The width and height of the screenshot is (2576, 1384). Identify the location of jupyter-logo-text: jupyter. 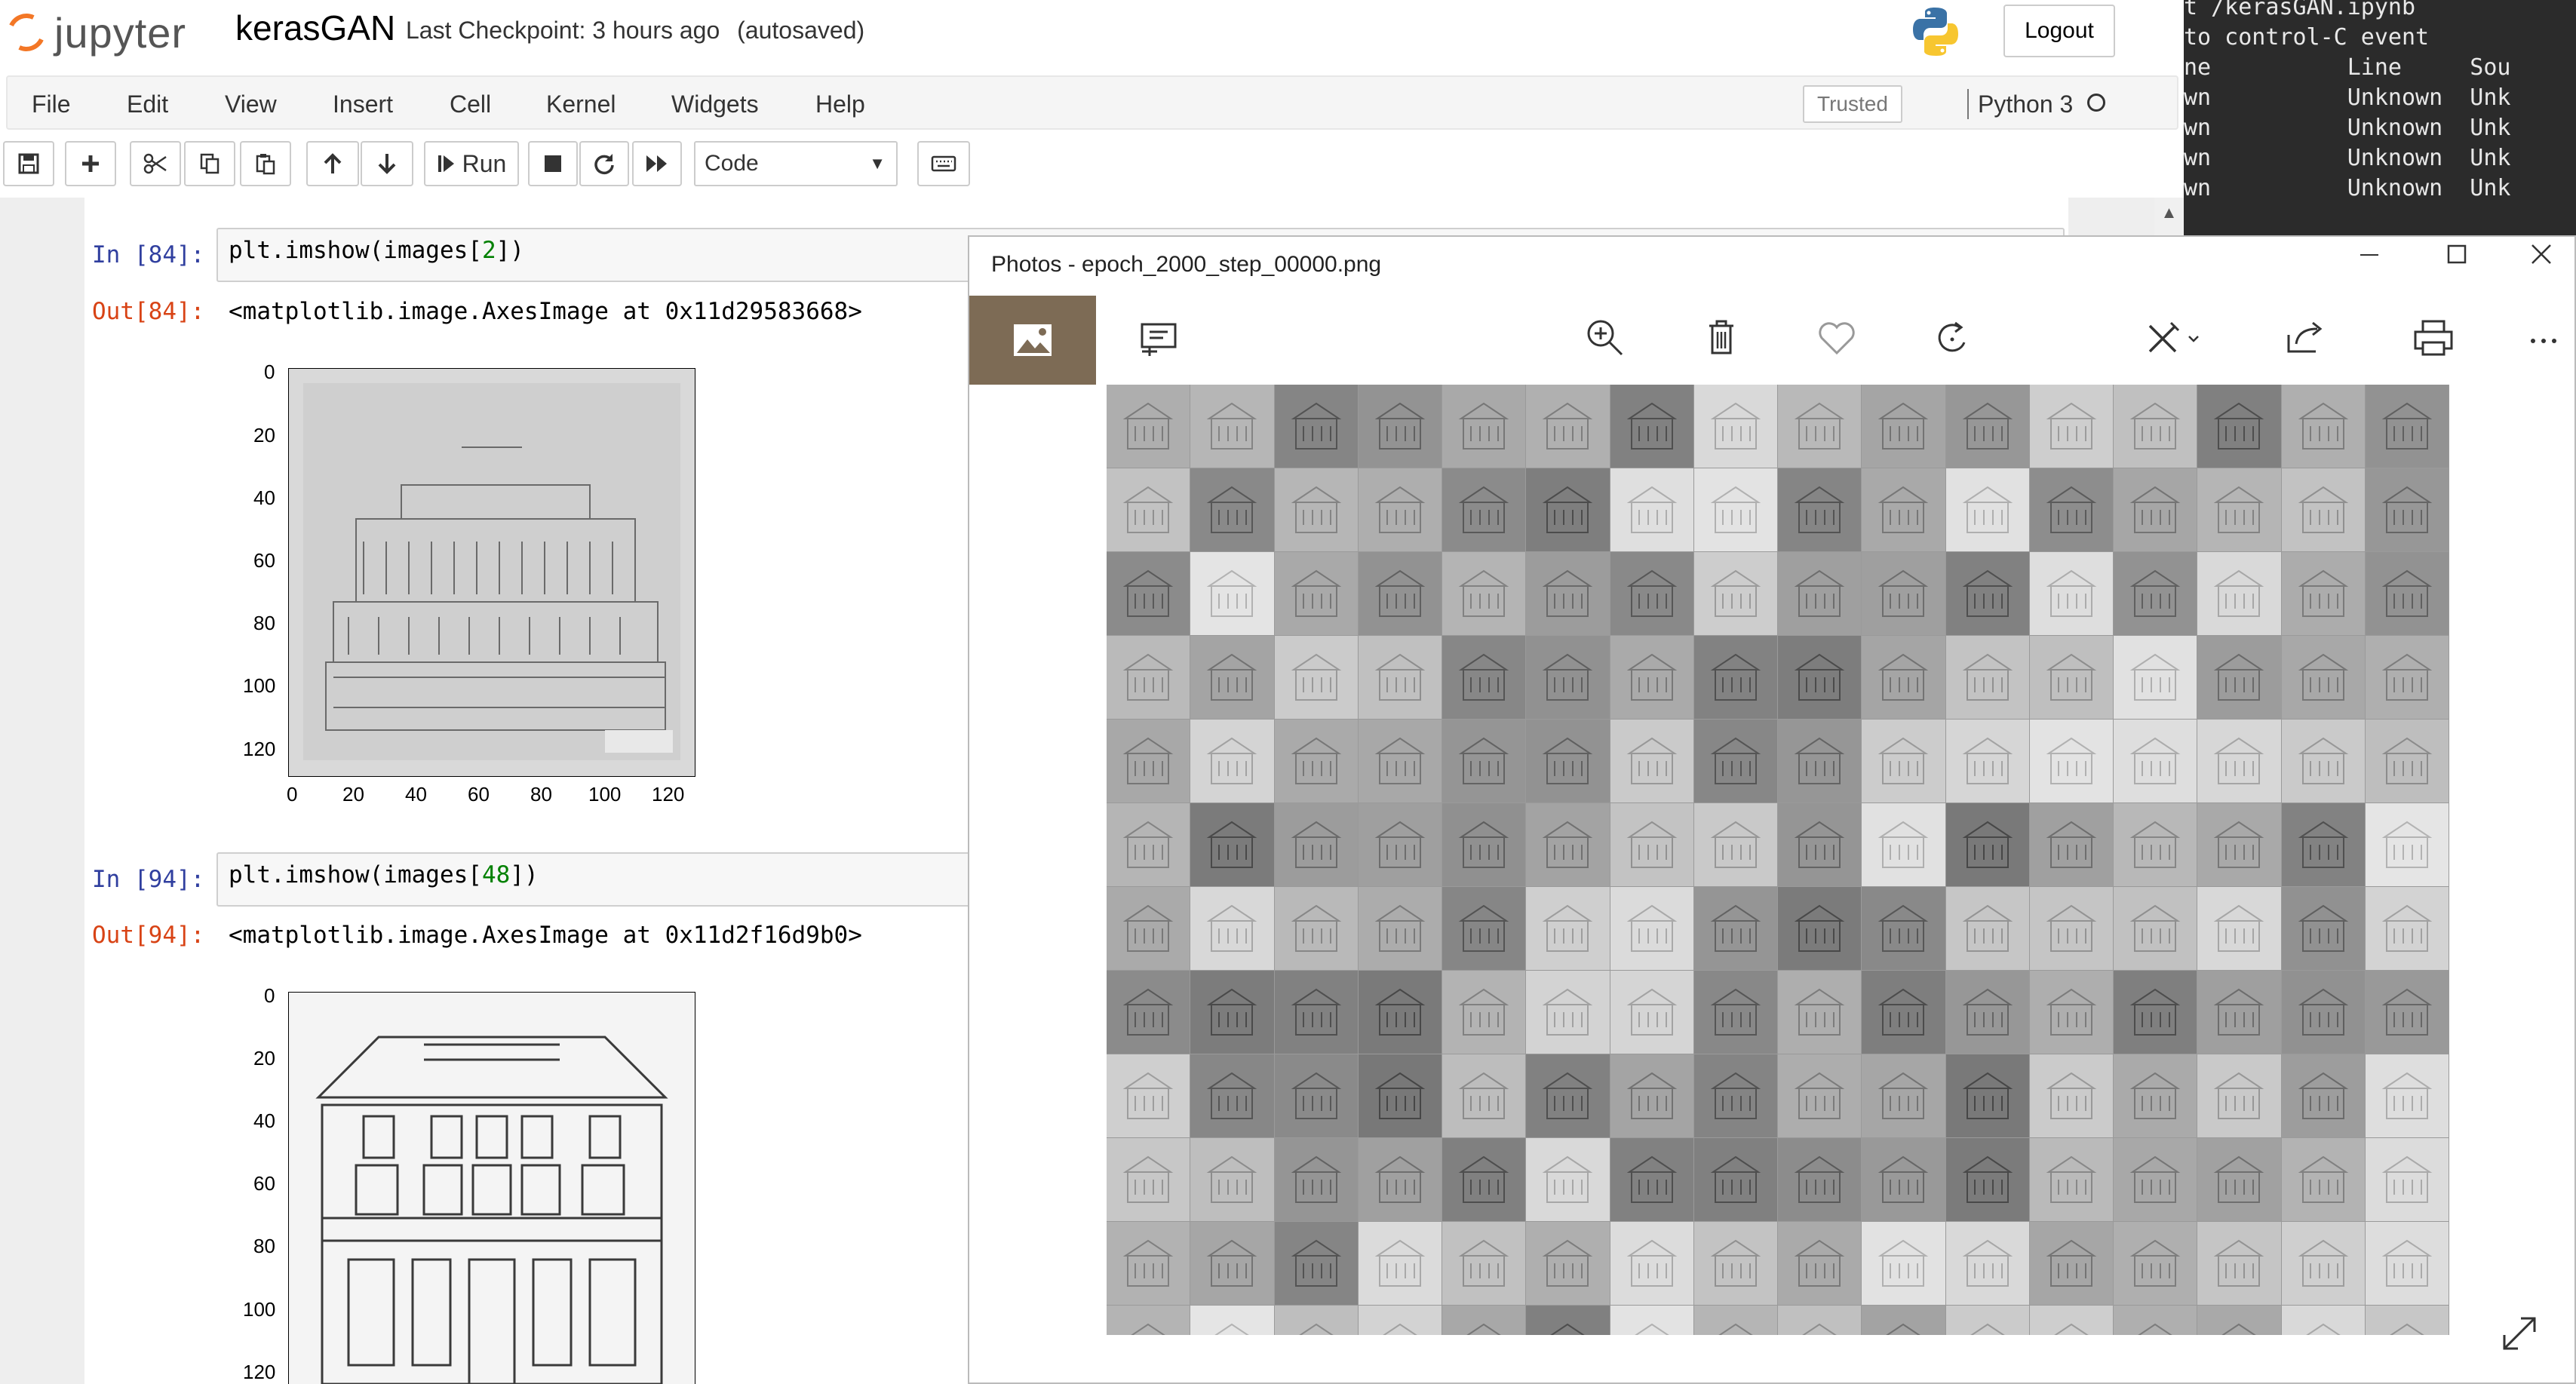
(121, 33).